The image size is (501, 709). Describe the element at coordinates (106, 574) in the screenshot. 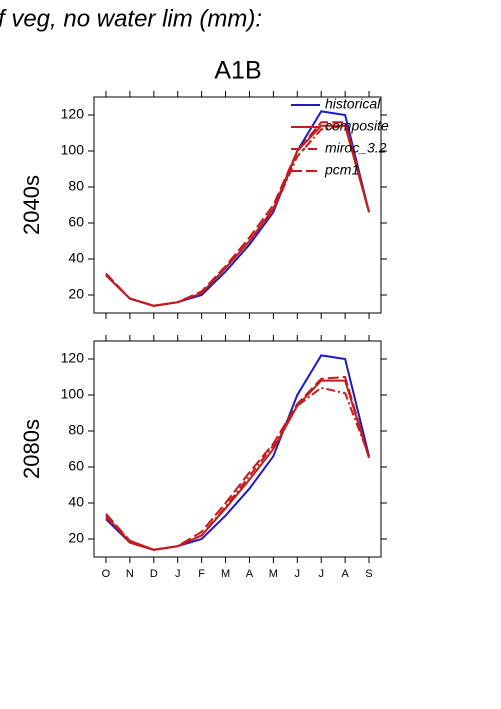

I see `x-tick-label: O` at that location.